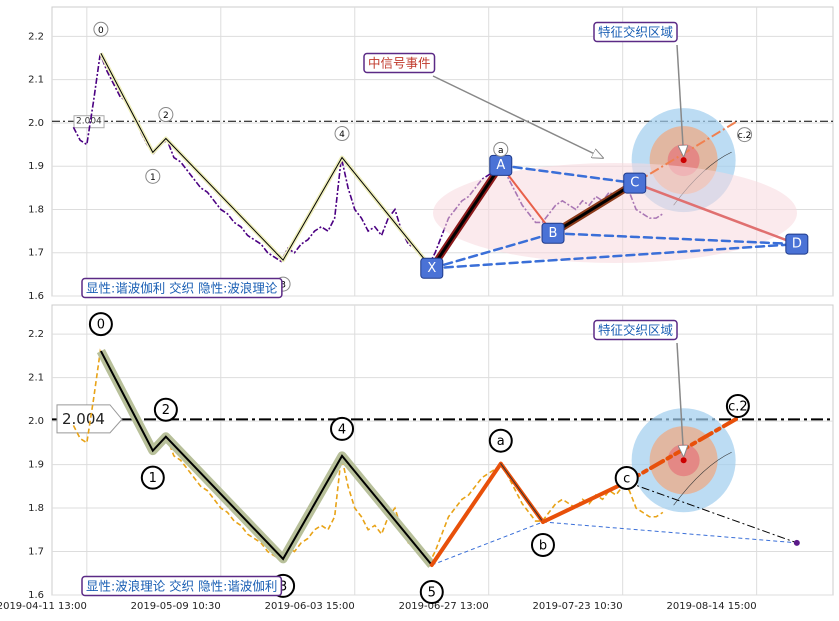 The image size is (839, 621). What do you see at coordinates (500, 165) in the screenshot?
I see `harmonic-label: A` at bounding box center [500, 165].